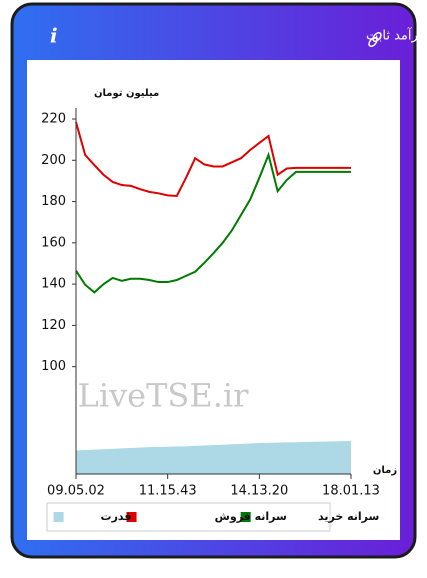 This screenshot has width=427, height=578. What do you see at coordinates (116, 516) in the screenshot?
I see `legend-label: قدرت` at bounding box center [116, 516].